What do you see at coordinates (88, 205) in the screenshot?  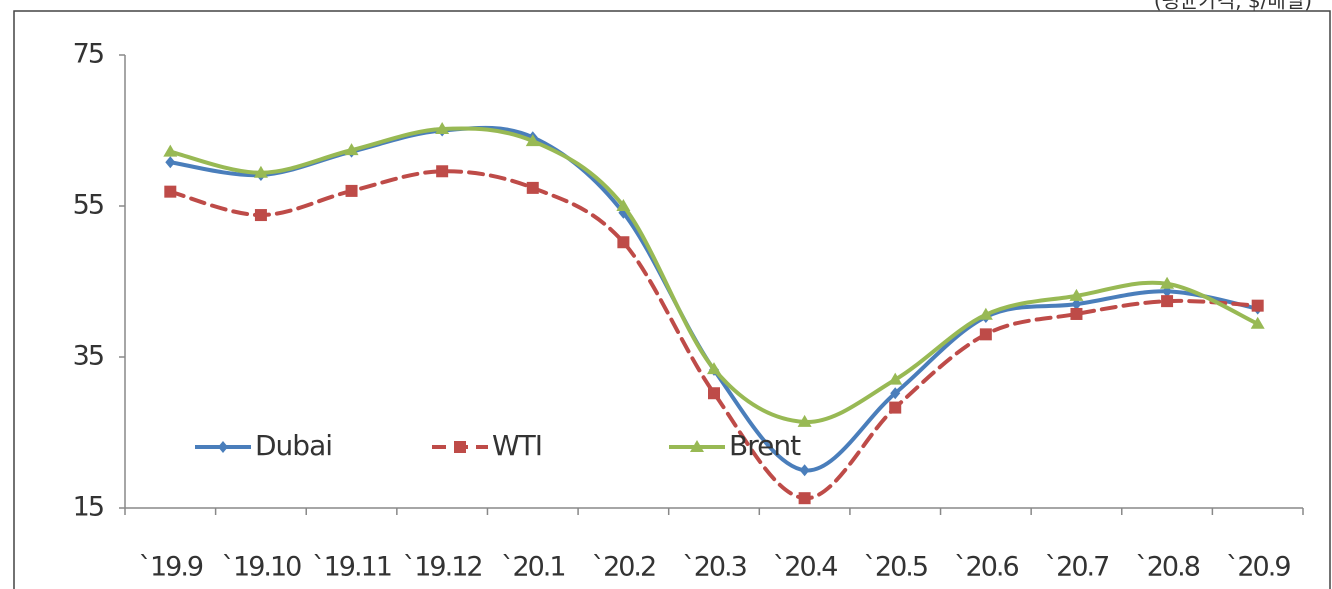 I see `y-tick-label: 55` at bounding box center [88, 205].